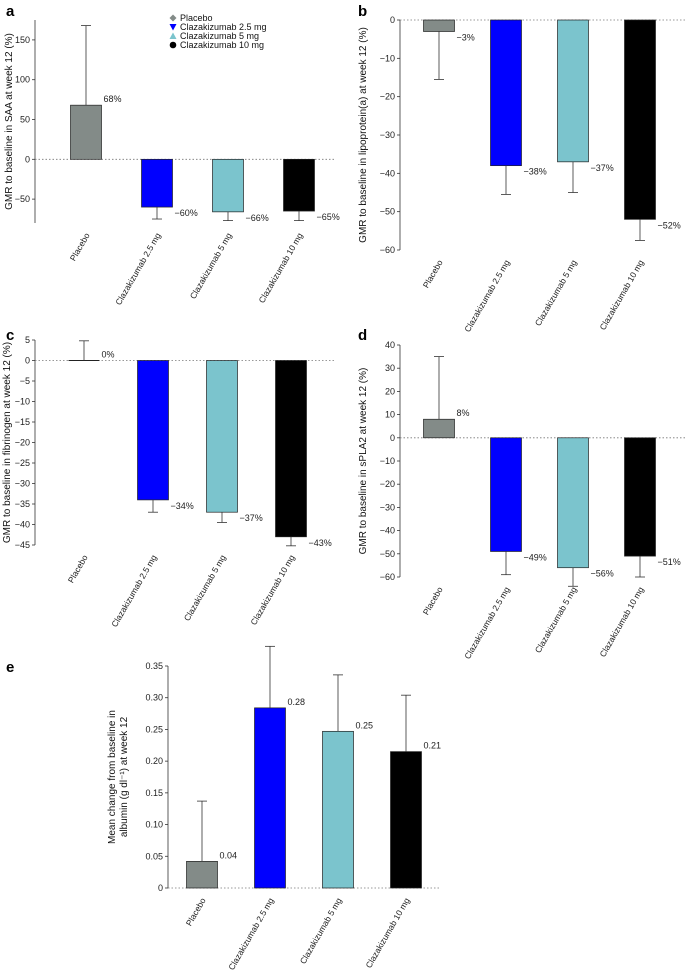 This screenshot has height=977, width=685. What do you see at coordinates (154, 666) in the screenshot?
I see `y-tick-label: 0.35` at bounding box center [154, 666].